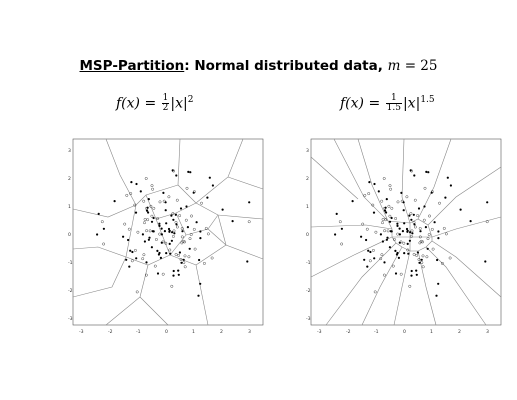 Image resolution: width=517 pixels, height=400 pixels. What do you see at coordinates (138, 331) in the screenshot?
I see `left-x-tick-label: -1` at bounding box center [138, 331].